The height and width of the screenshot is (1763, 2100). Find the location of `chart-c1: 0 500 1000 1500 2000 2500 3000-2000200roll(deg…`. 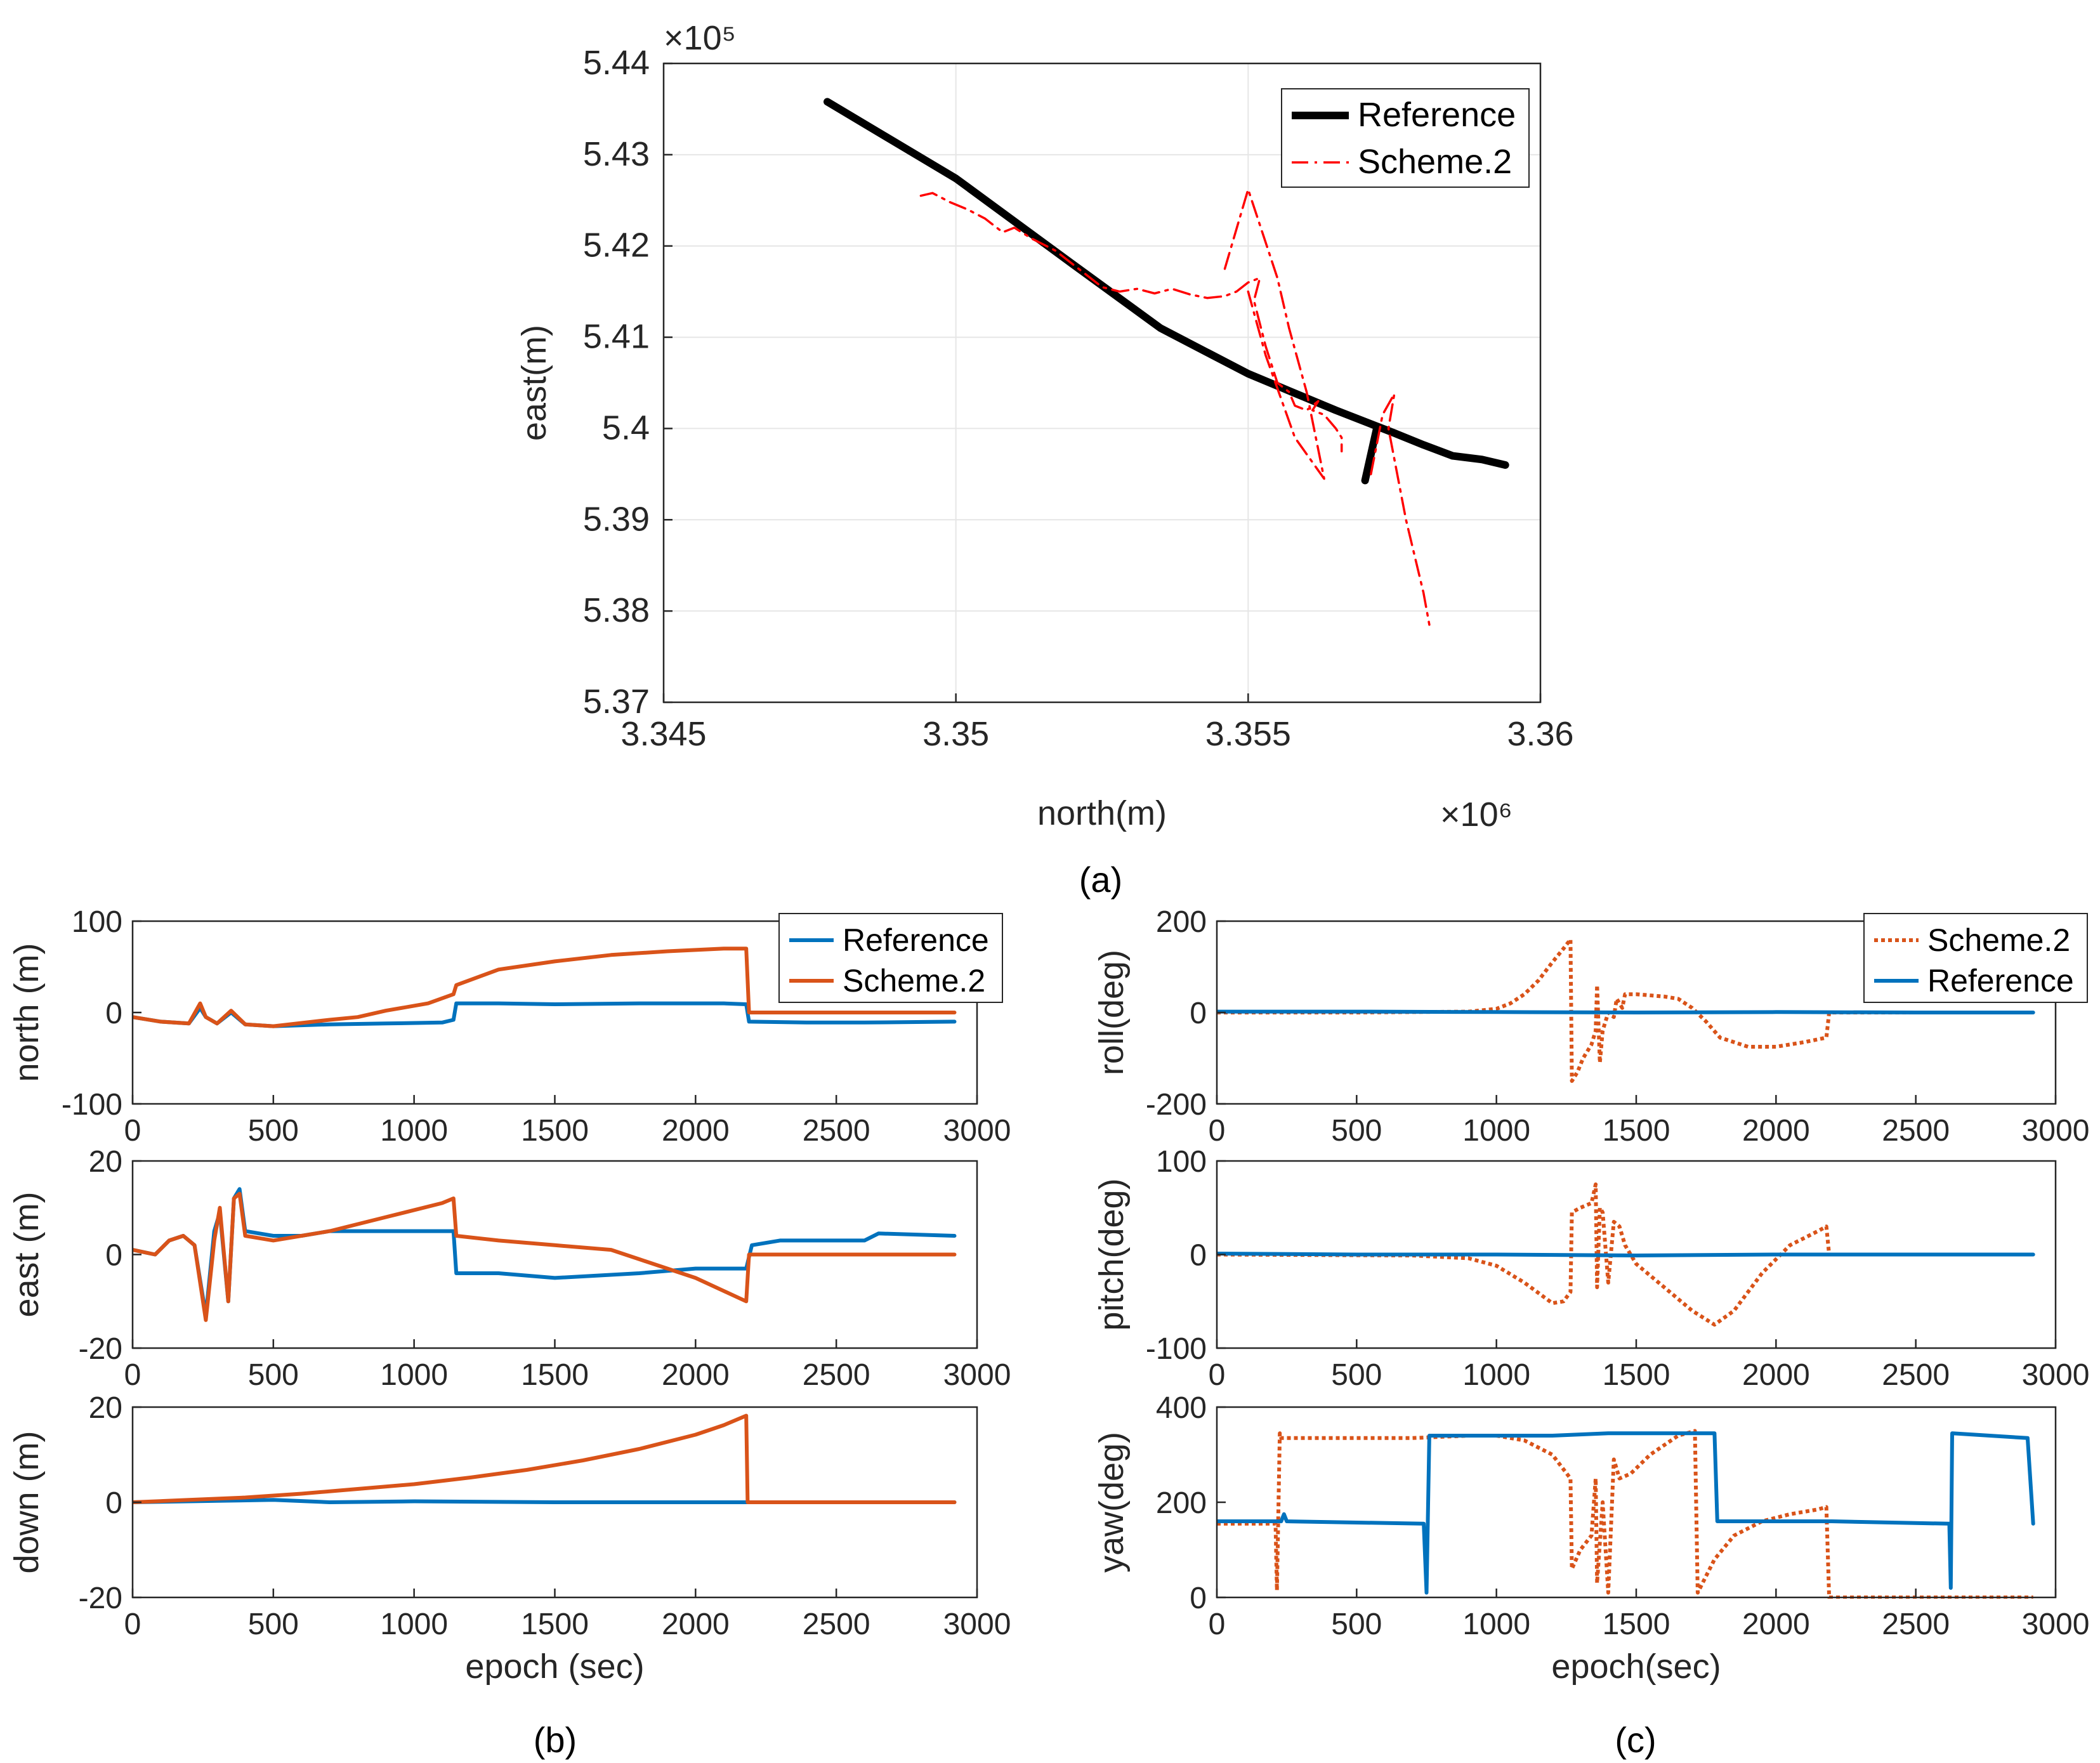

chart-c1: 0 500 1000 1500 2000 2500 3000-2000200roll(deg… is located at coordinates (1591, 1026).